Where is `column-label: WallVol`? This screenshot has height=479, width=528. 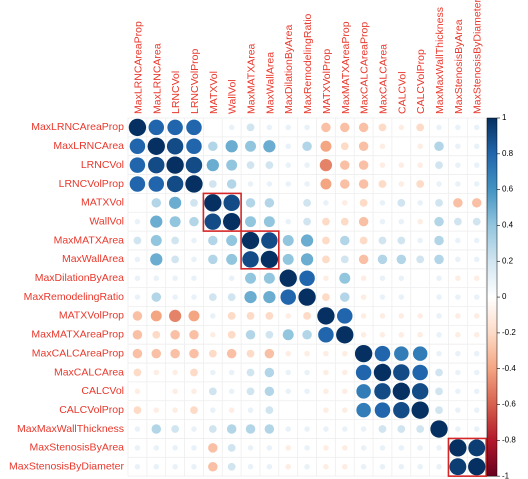 column-label: WallVol is located at coordinates (233, 96).